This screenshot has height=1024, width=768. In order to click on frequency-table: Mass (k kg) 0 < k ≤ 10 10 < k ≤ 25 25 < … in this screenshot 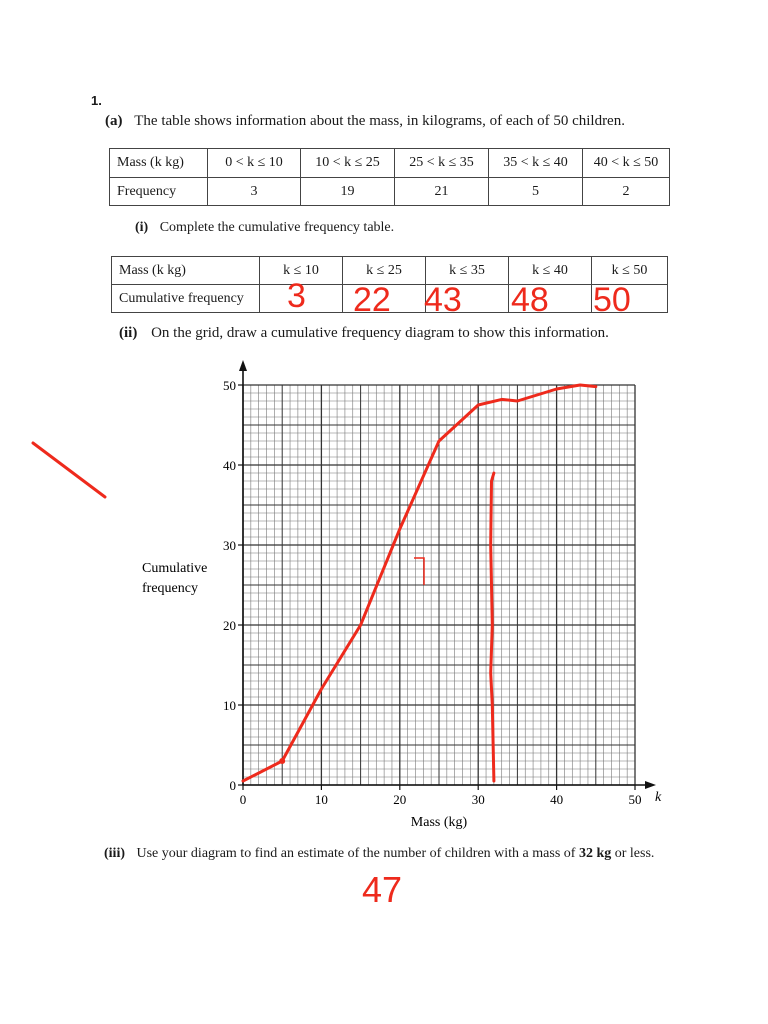, I will do `click(389, 177)`.